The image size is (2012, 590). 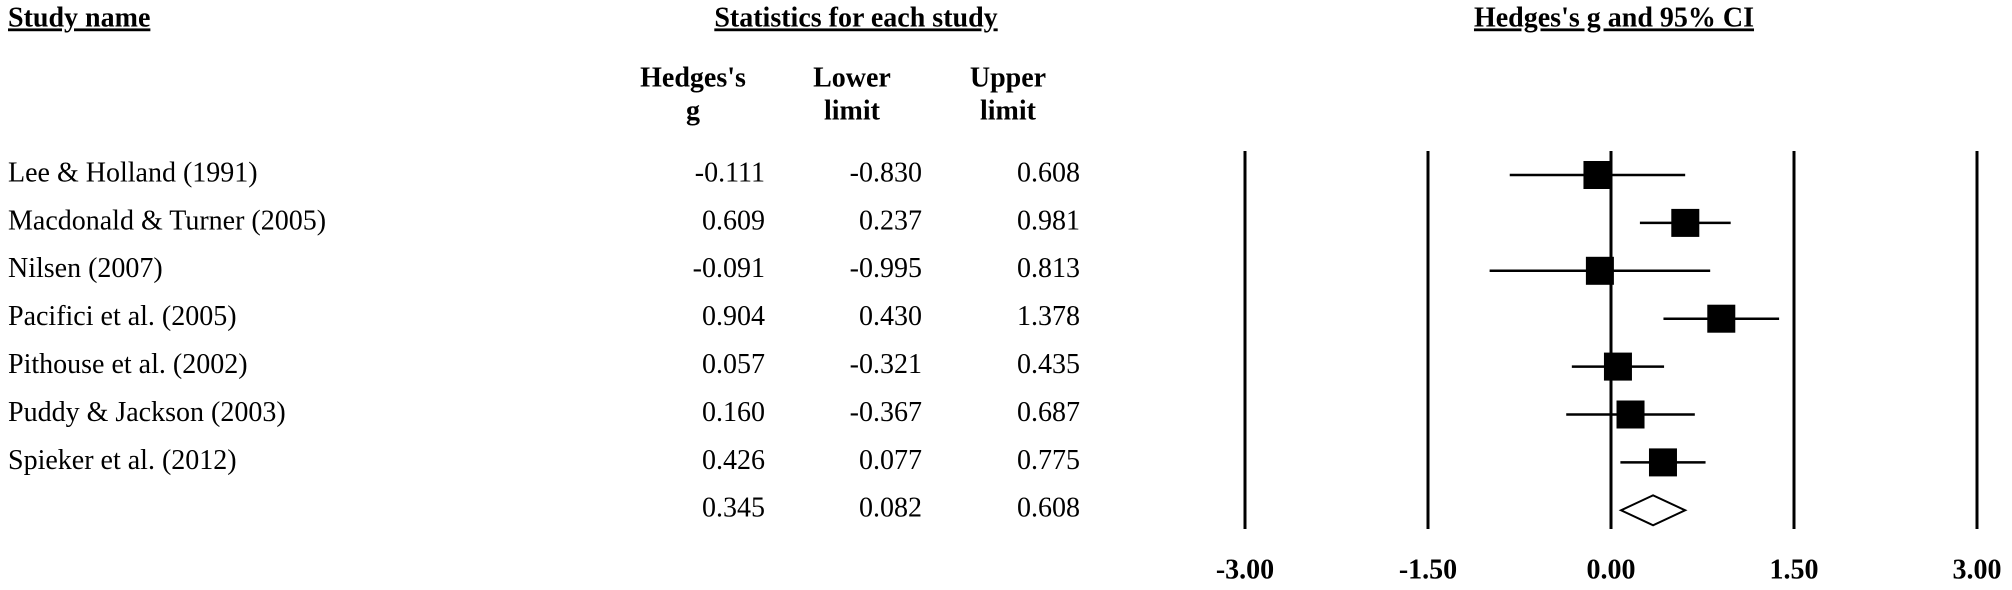 What do you see at coordinates (1048, 364) in the screenshot?
I see `table-cell: 0.435` at bounding box center [1048, 364].